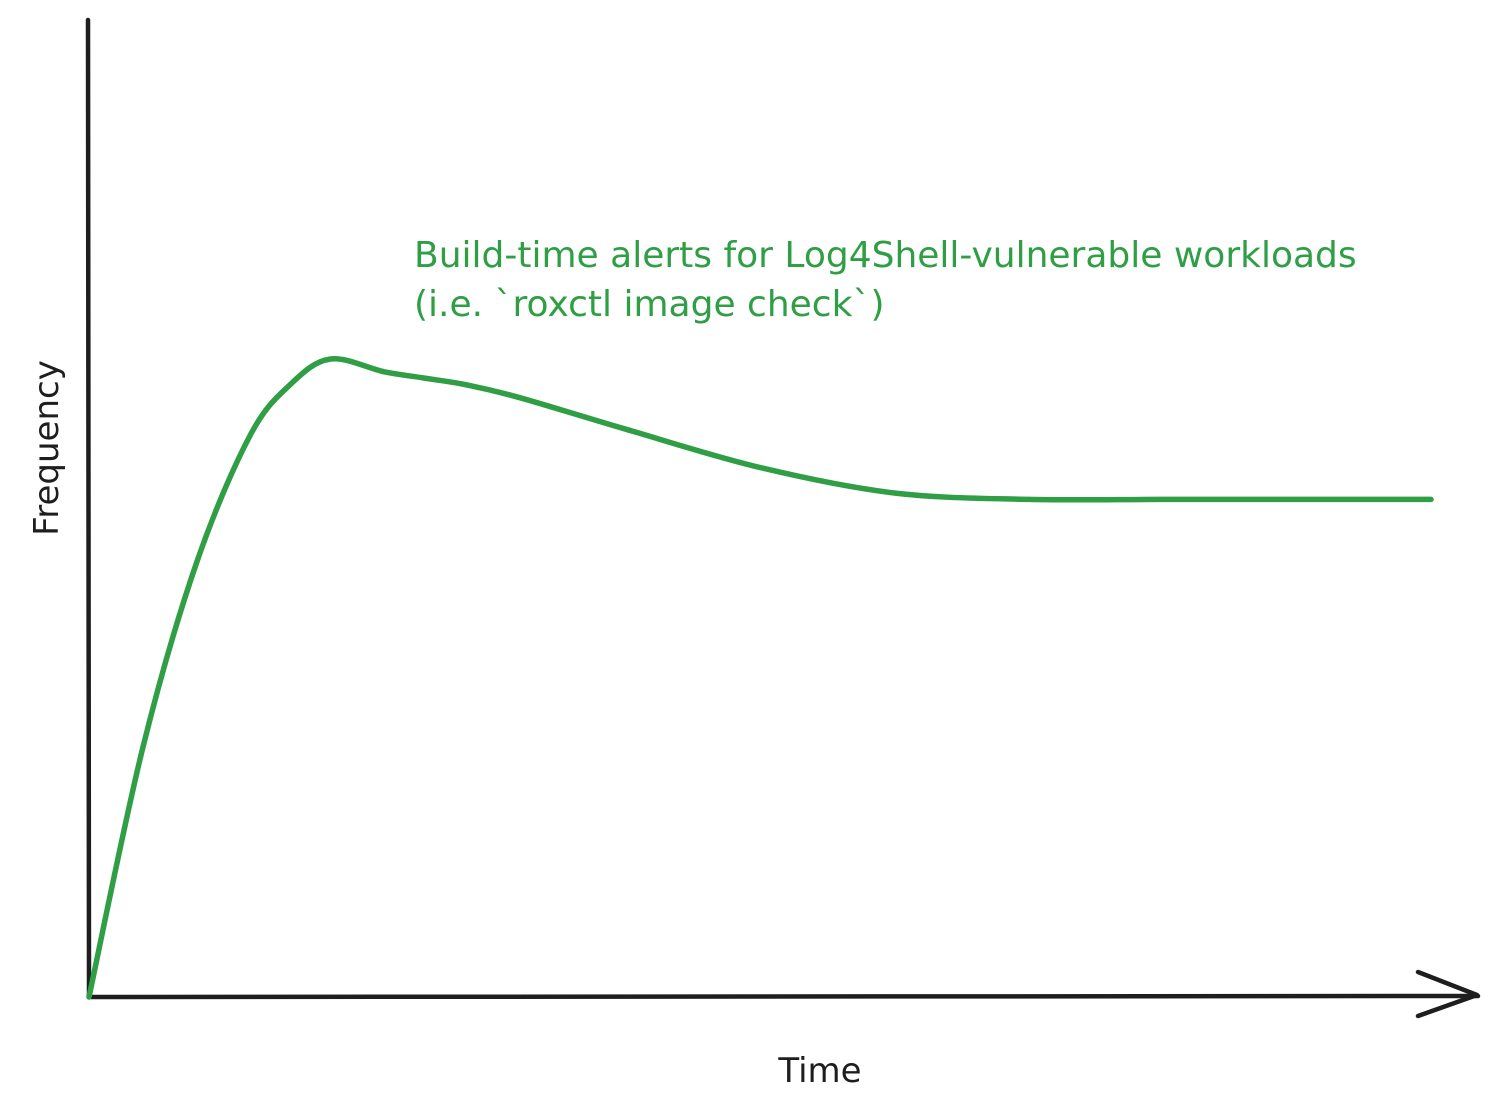  I want to click on x-axis, so click(783, 994).